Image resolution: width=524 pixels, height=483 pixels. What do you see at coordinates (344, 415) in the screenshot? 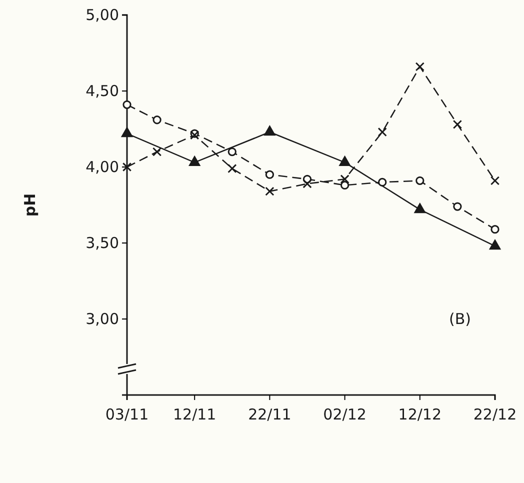
I see `x-tick-label: 02/12` at bounding box center [344, 415].